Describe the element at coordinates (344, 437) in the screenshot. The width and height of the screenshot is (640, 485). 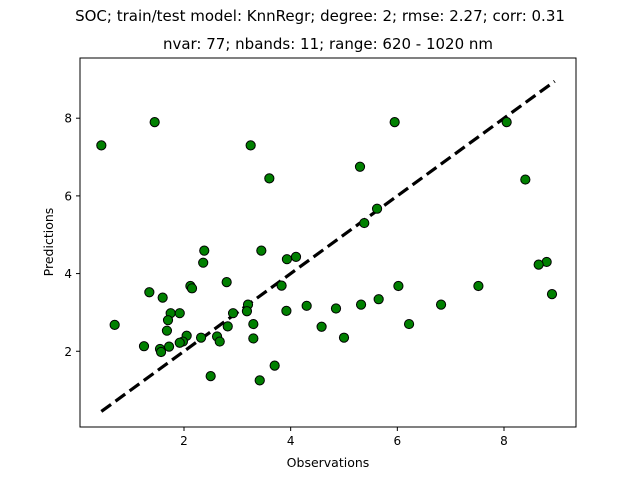
I see `x-axis: 2 4 6 8` at that location.